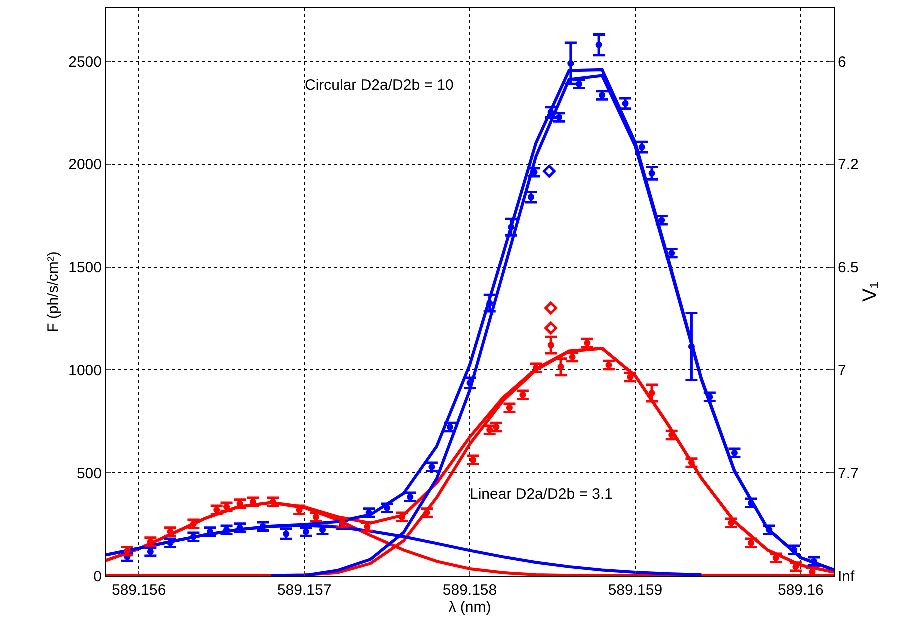 The height and width of the screenshot is (635, 901). What do you see at coordinates (846, 577) in the screenshot?
I see `category-label: Inf` at bounding box center [846, 577].